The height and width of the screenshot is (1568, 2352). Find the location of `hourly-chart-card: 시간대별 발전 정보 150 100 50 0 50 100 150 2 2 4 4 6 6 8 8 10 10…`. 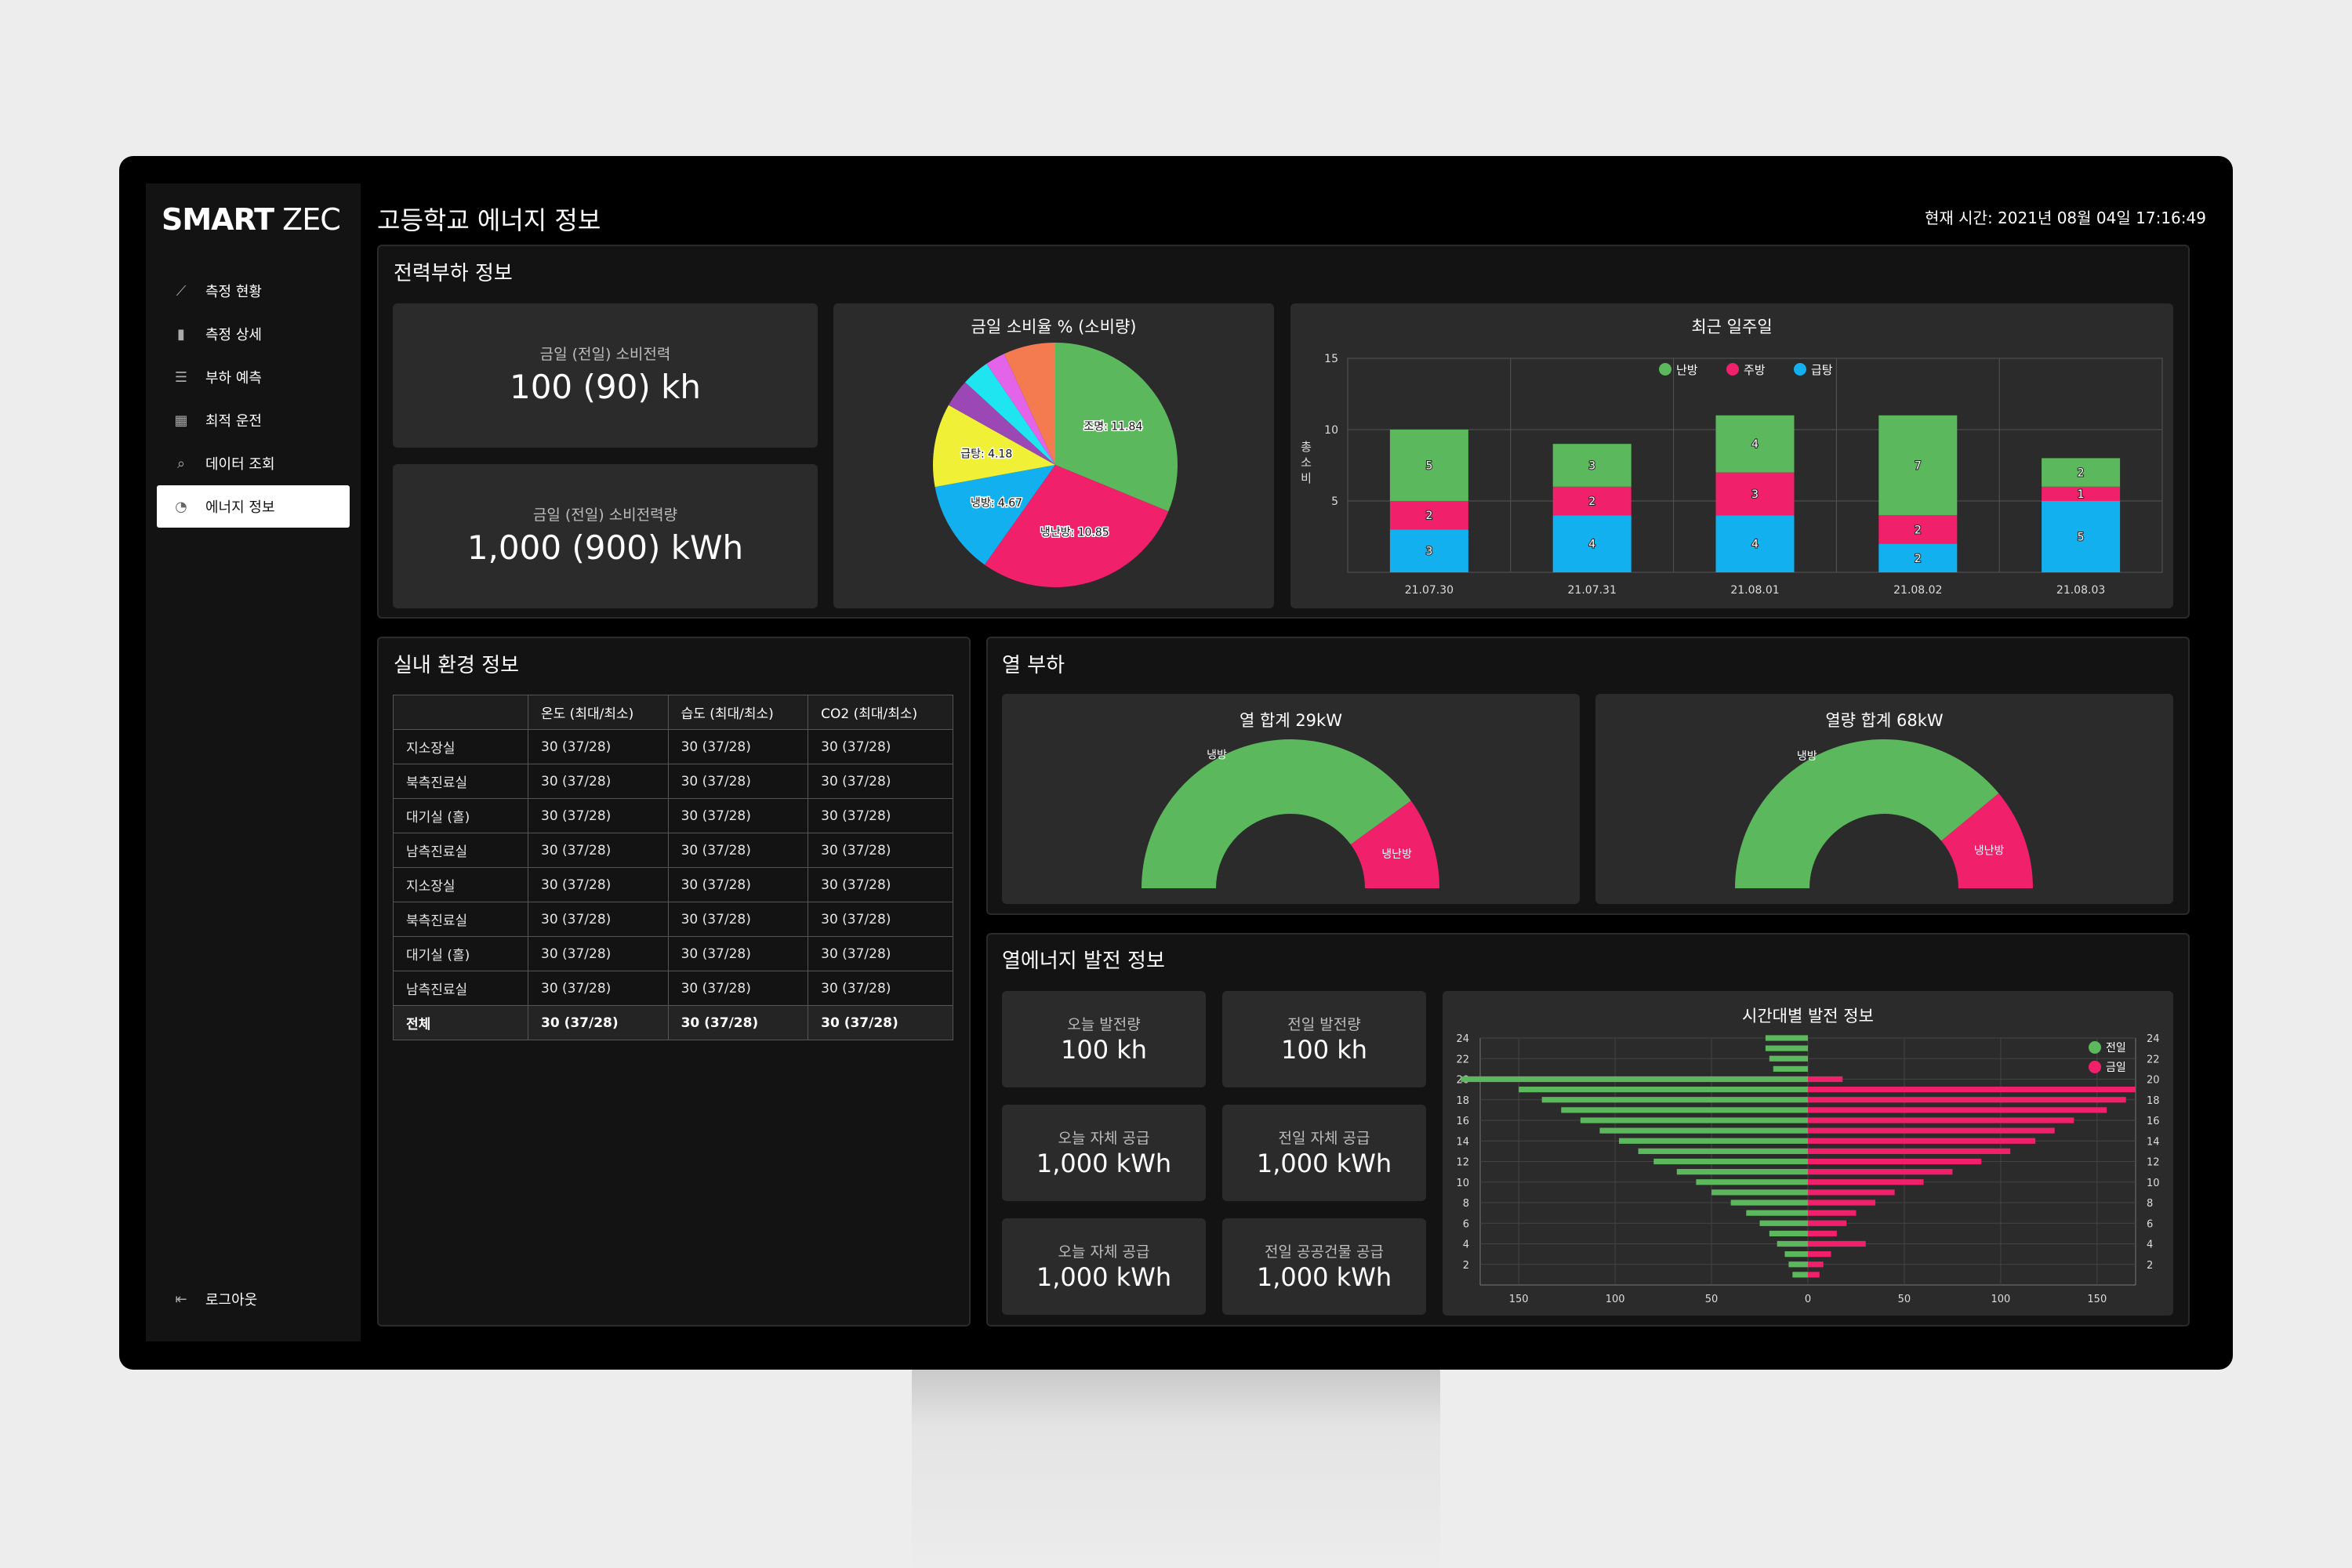

hourly-chart-card: 시간대별 발전 정보 150 100 50 0 50 100 150 2 2 4 4 6 6 8 8 10 10… is located at coordinates (1808, 1153).